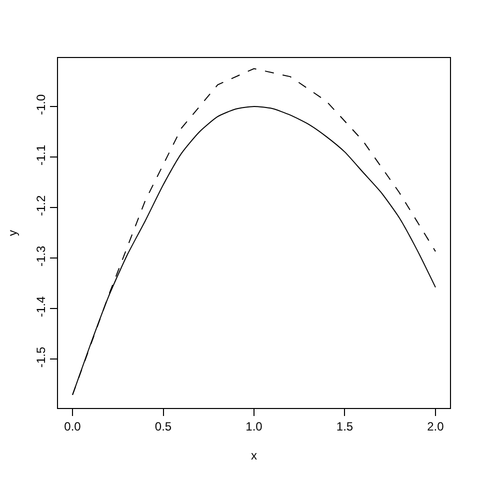 This screenshot has width=480, height=480. I want to click on y-tick-label: -1.1, so click(41, 155).